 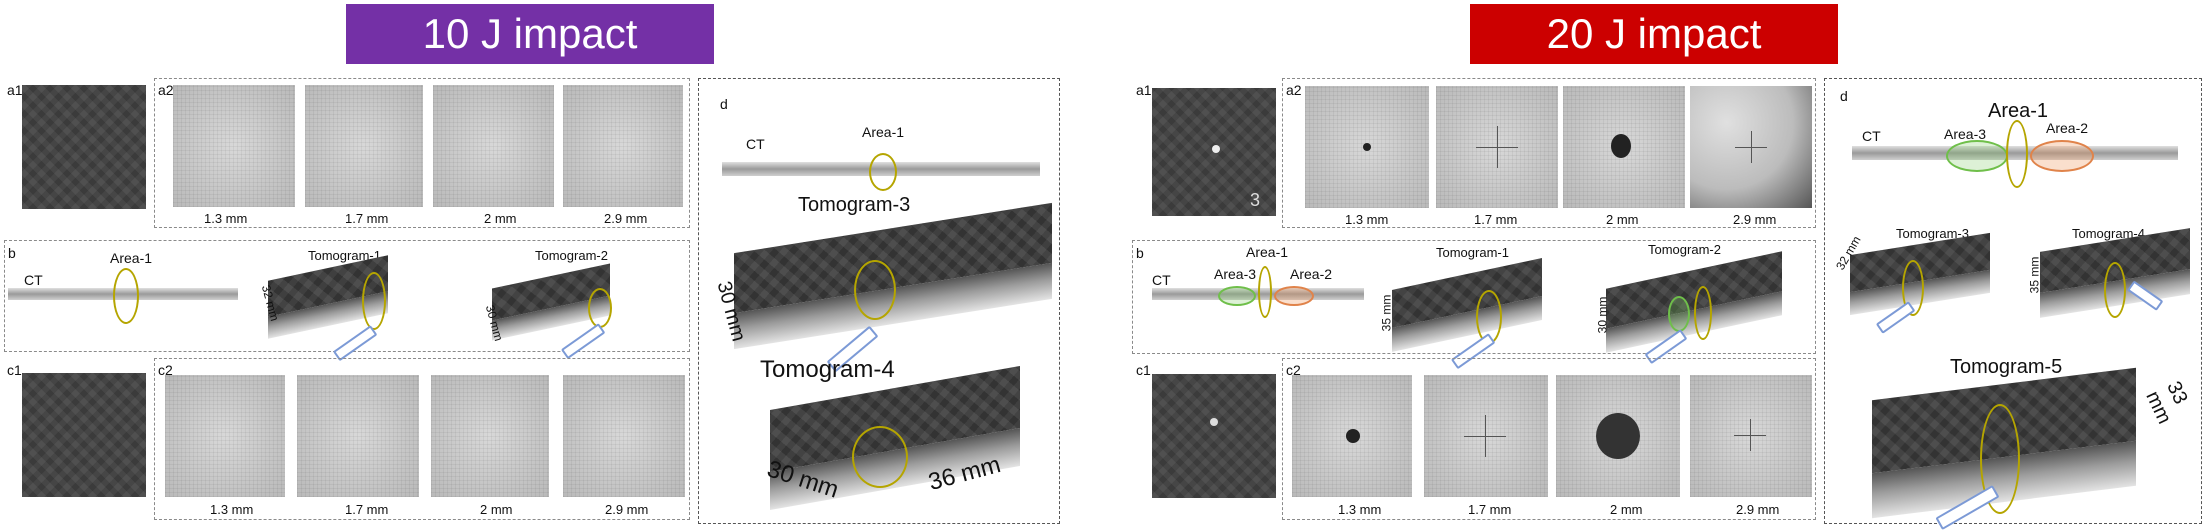 I want to click on r-d-tomogram4-ellipse, so click(x=2115, y=290).